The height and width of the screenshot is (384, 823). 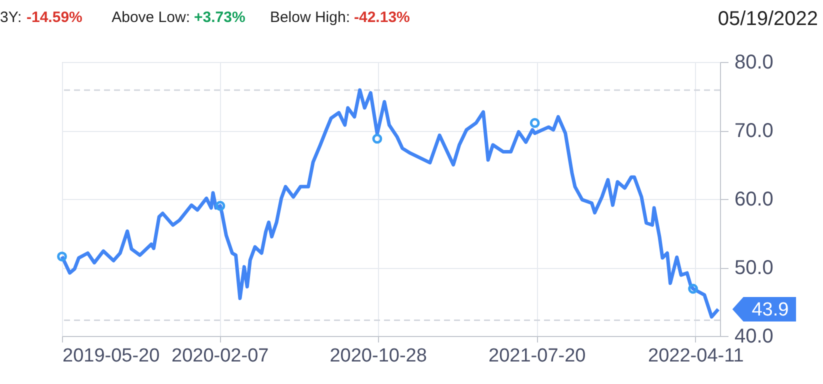 What do you see at coordinates (537, 356) in the screenshot?
I see `x-tick-label: 2021-07-20` at bounding box center [537, 356].